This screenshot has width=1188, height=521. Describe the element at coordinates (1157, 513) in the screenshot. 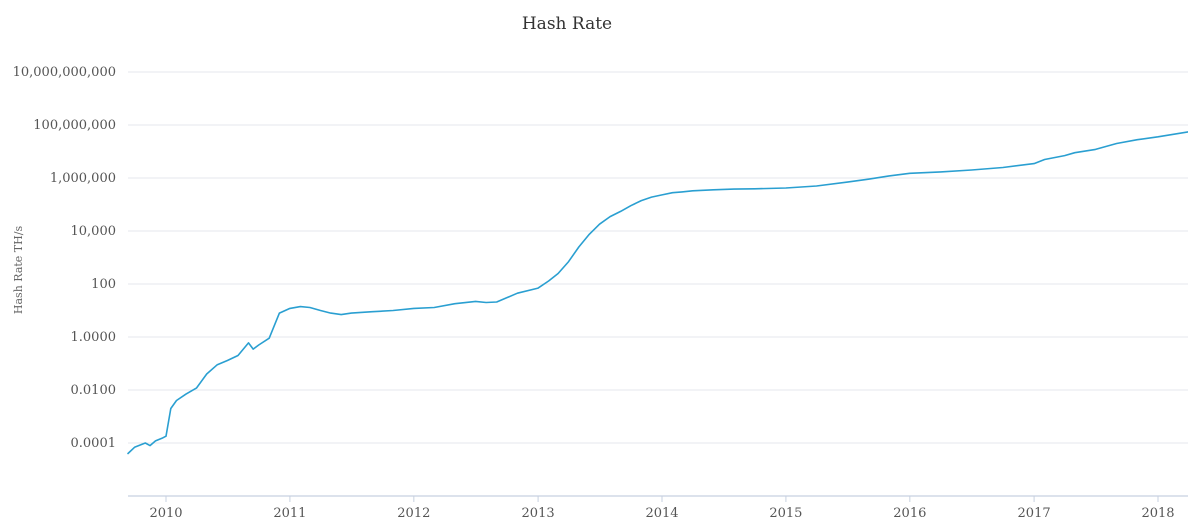

I see `x-tick-label: 2018` at that location.